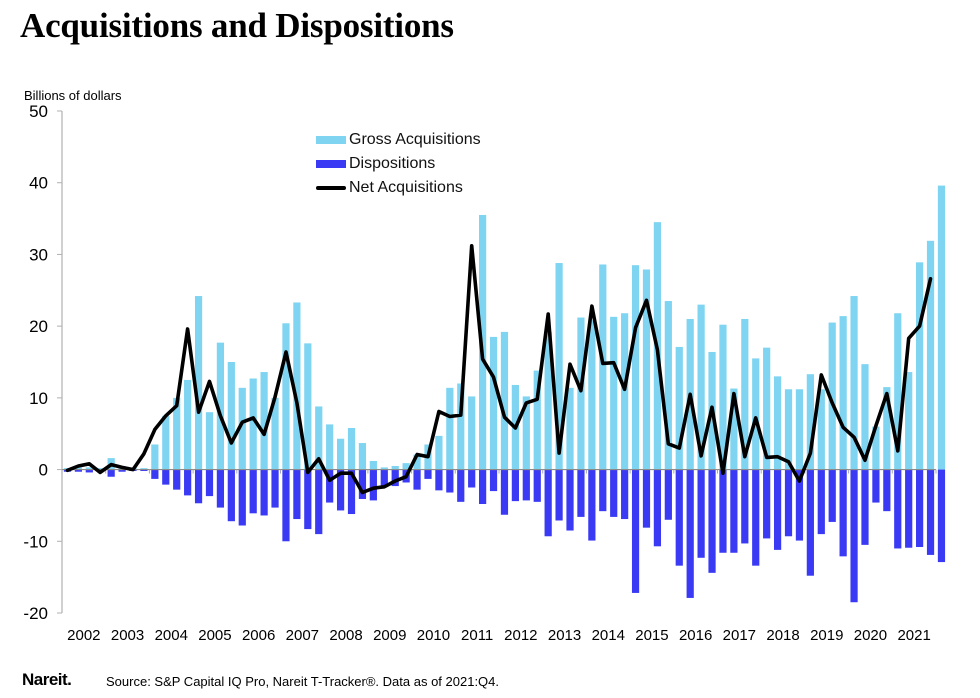 The width and height of the screenshot is (980, 698). I want to click on legend-swatch-dispositions, so click(331, 164).